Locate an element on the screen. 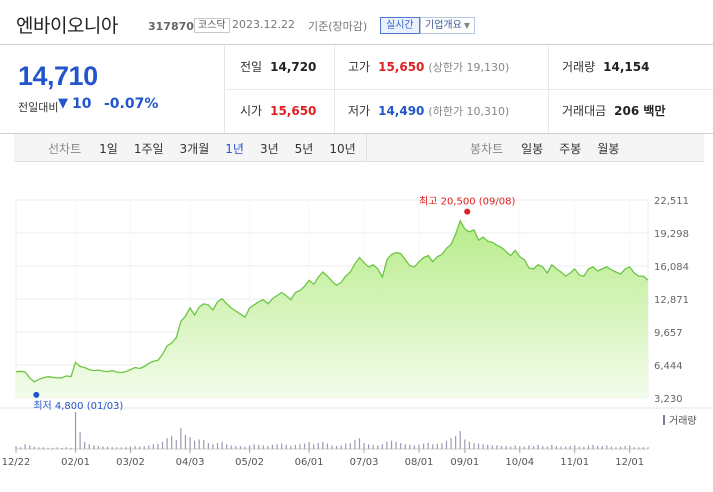 Image resolution: width=713 pixels, height=492 pixels. tab-1year: 1년 is located at coordinates (234, 148).